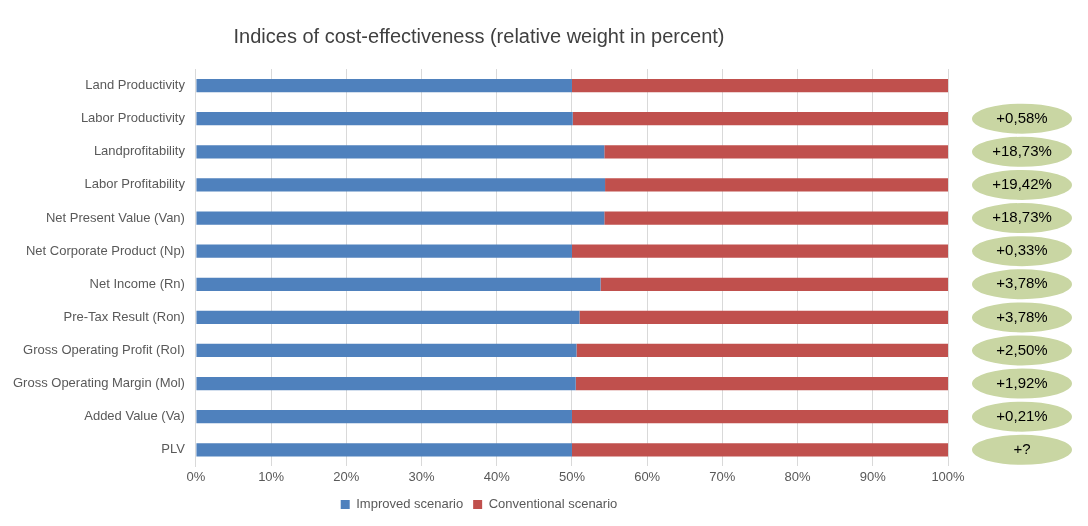 Image resolution: width=1088 pixels, height=526 pixels. Describe the element at coordinates (798, 476) in the screenshot. I see `x-tick-label: 80%` at that location.